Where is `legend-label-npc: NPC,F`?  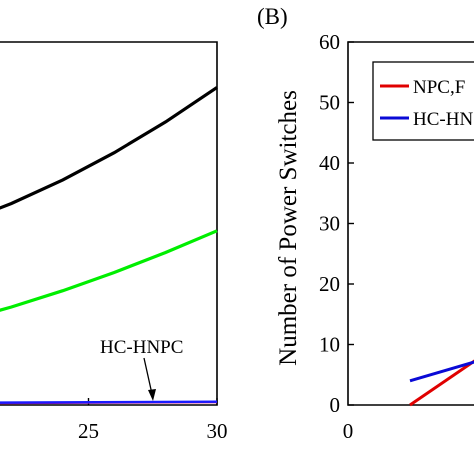 legend-label-npc: NPC,F is located at coordinates (439, 87).